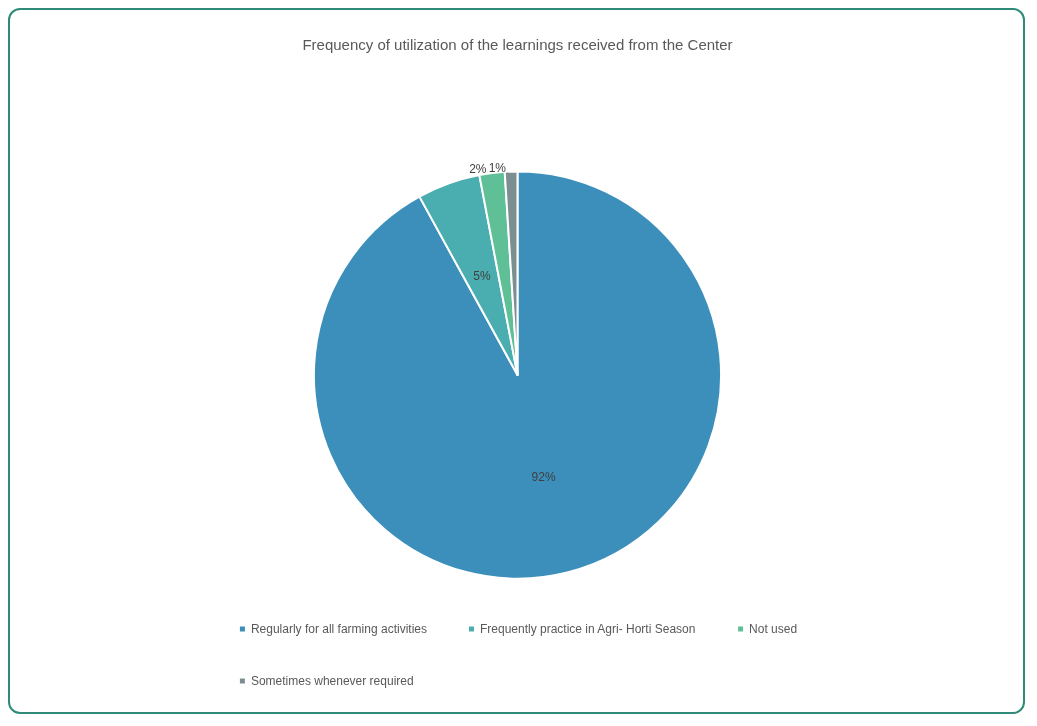  Describe the element at coordinates (332, 681) in the screenshot. I see `legend-label: Sometimes whenever required` at that location.